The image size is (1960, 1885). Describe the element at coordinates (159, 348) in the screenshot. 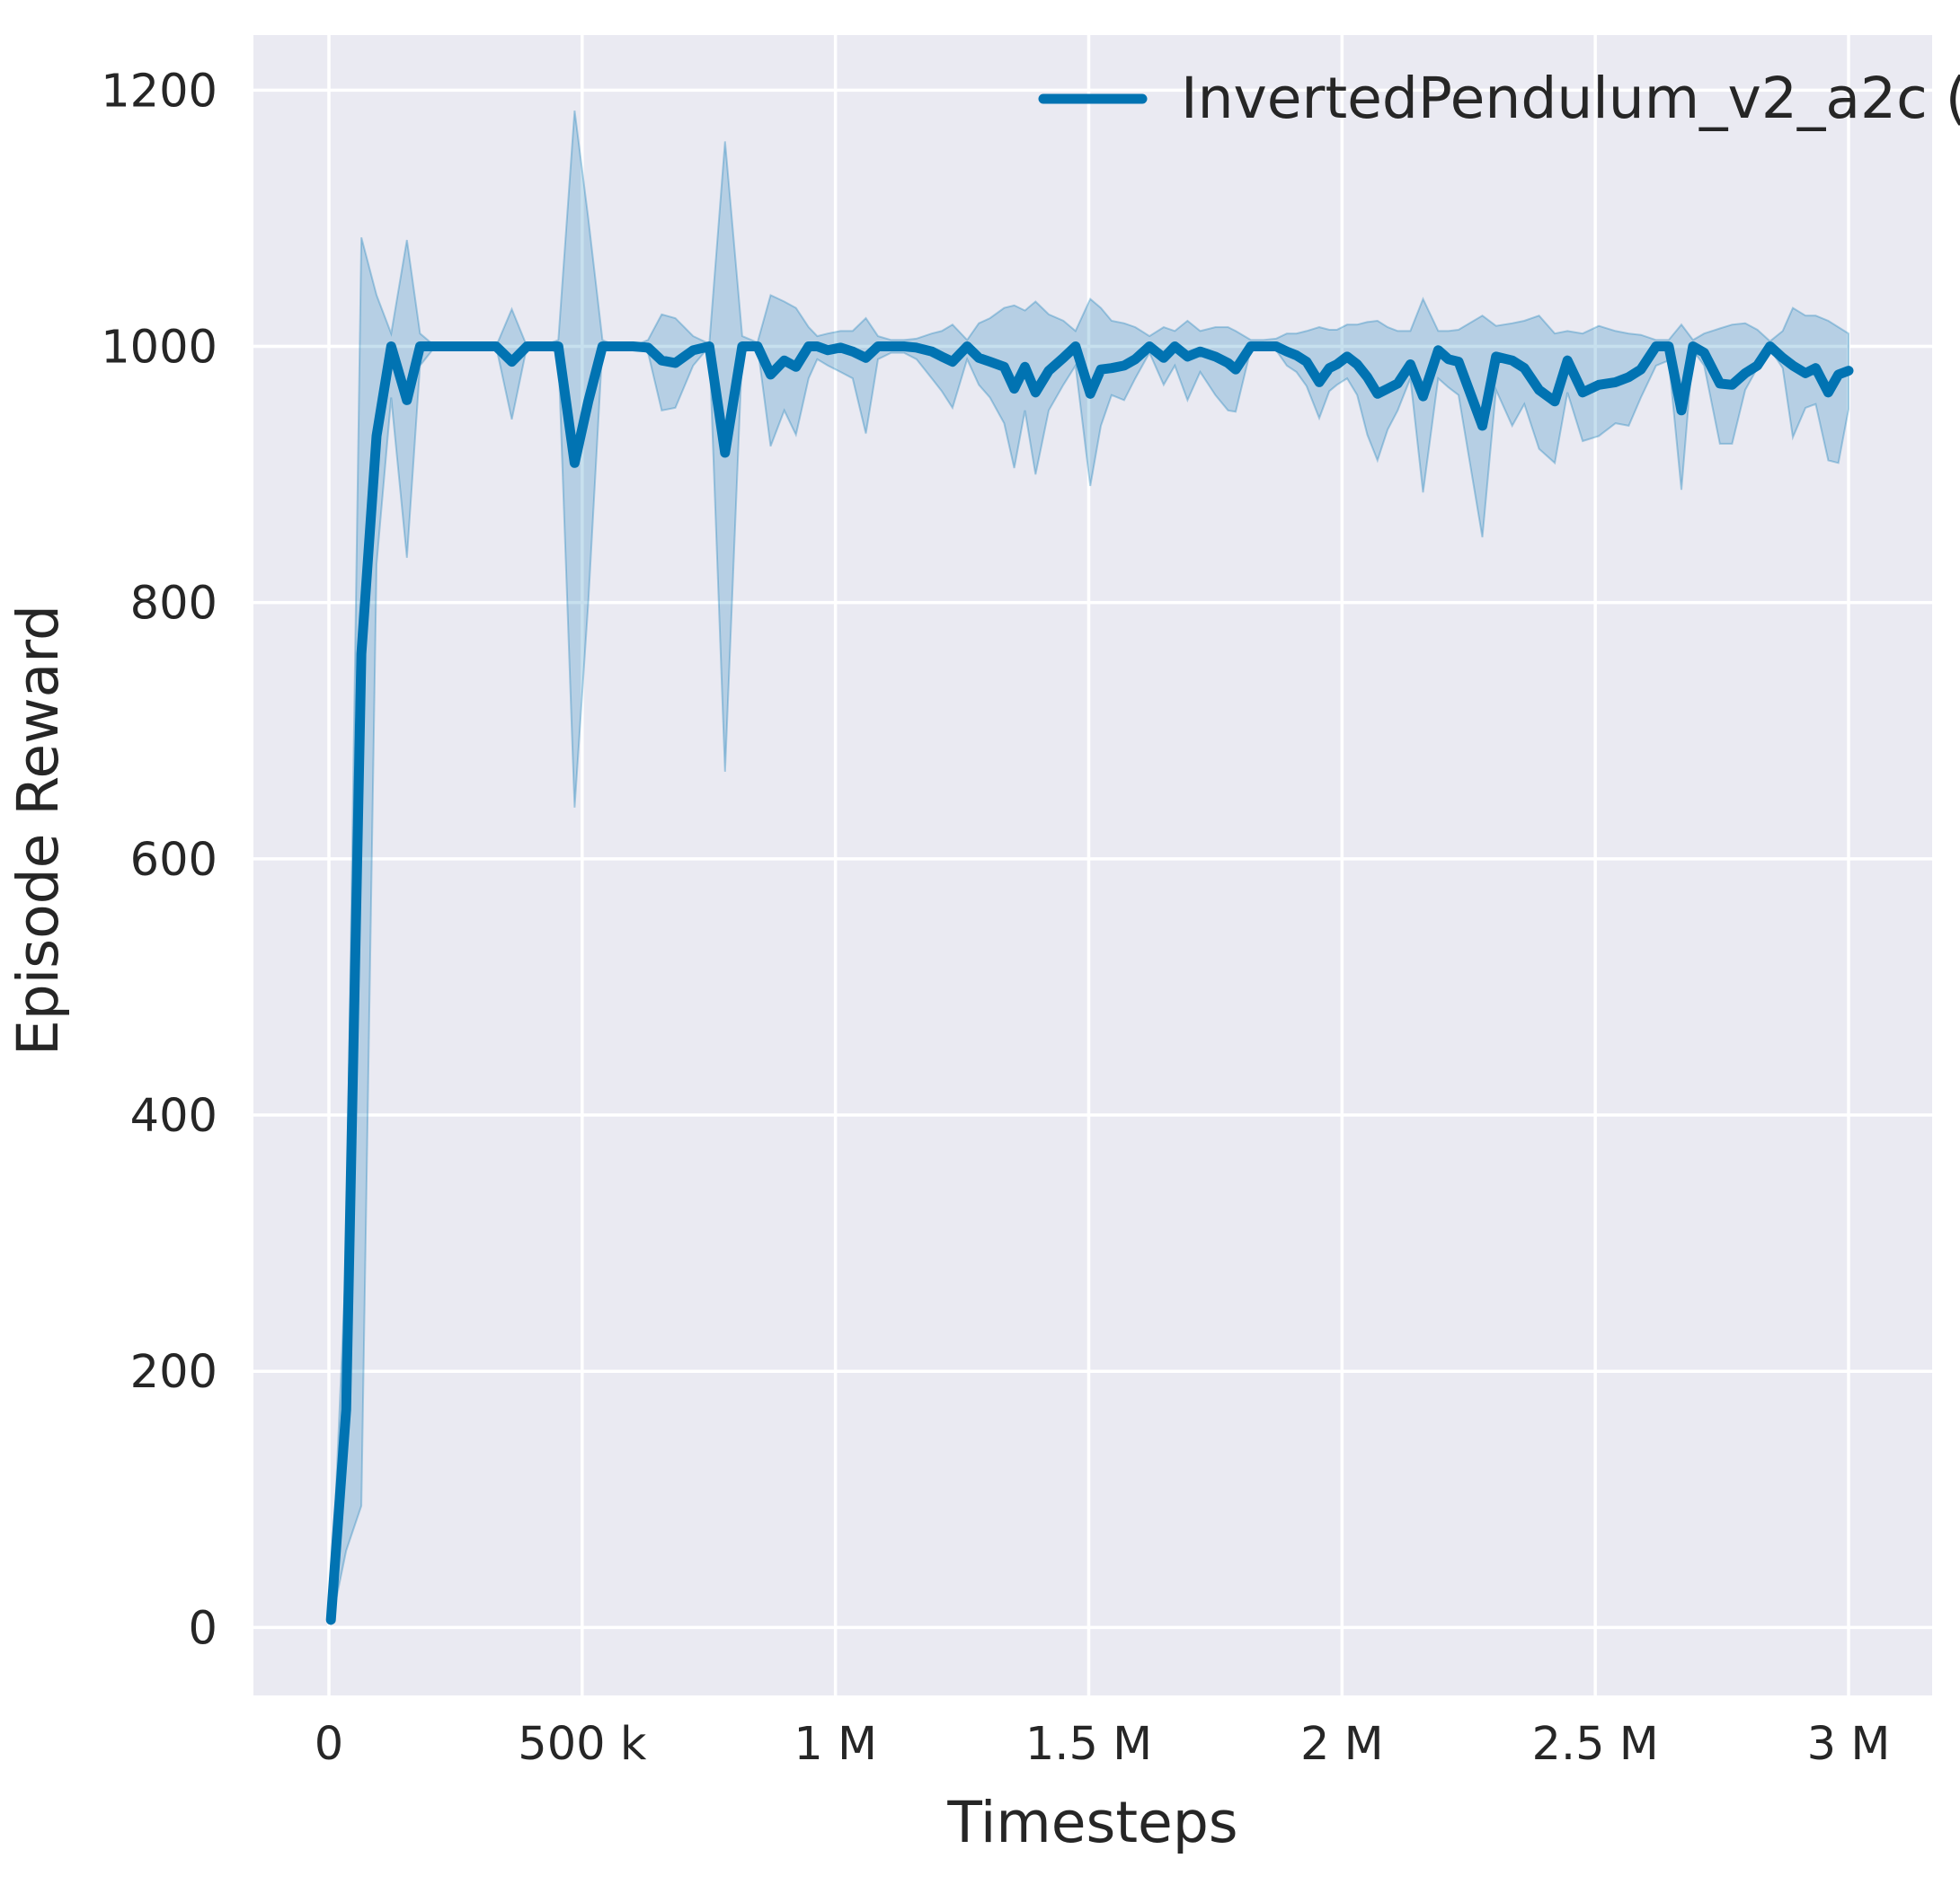

I see `y-tick-label: 1000` at that location.